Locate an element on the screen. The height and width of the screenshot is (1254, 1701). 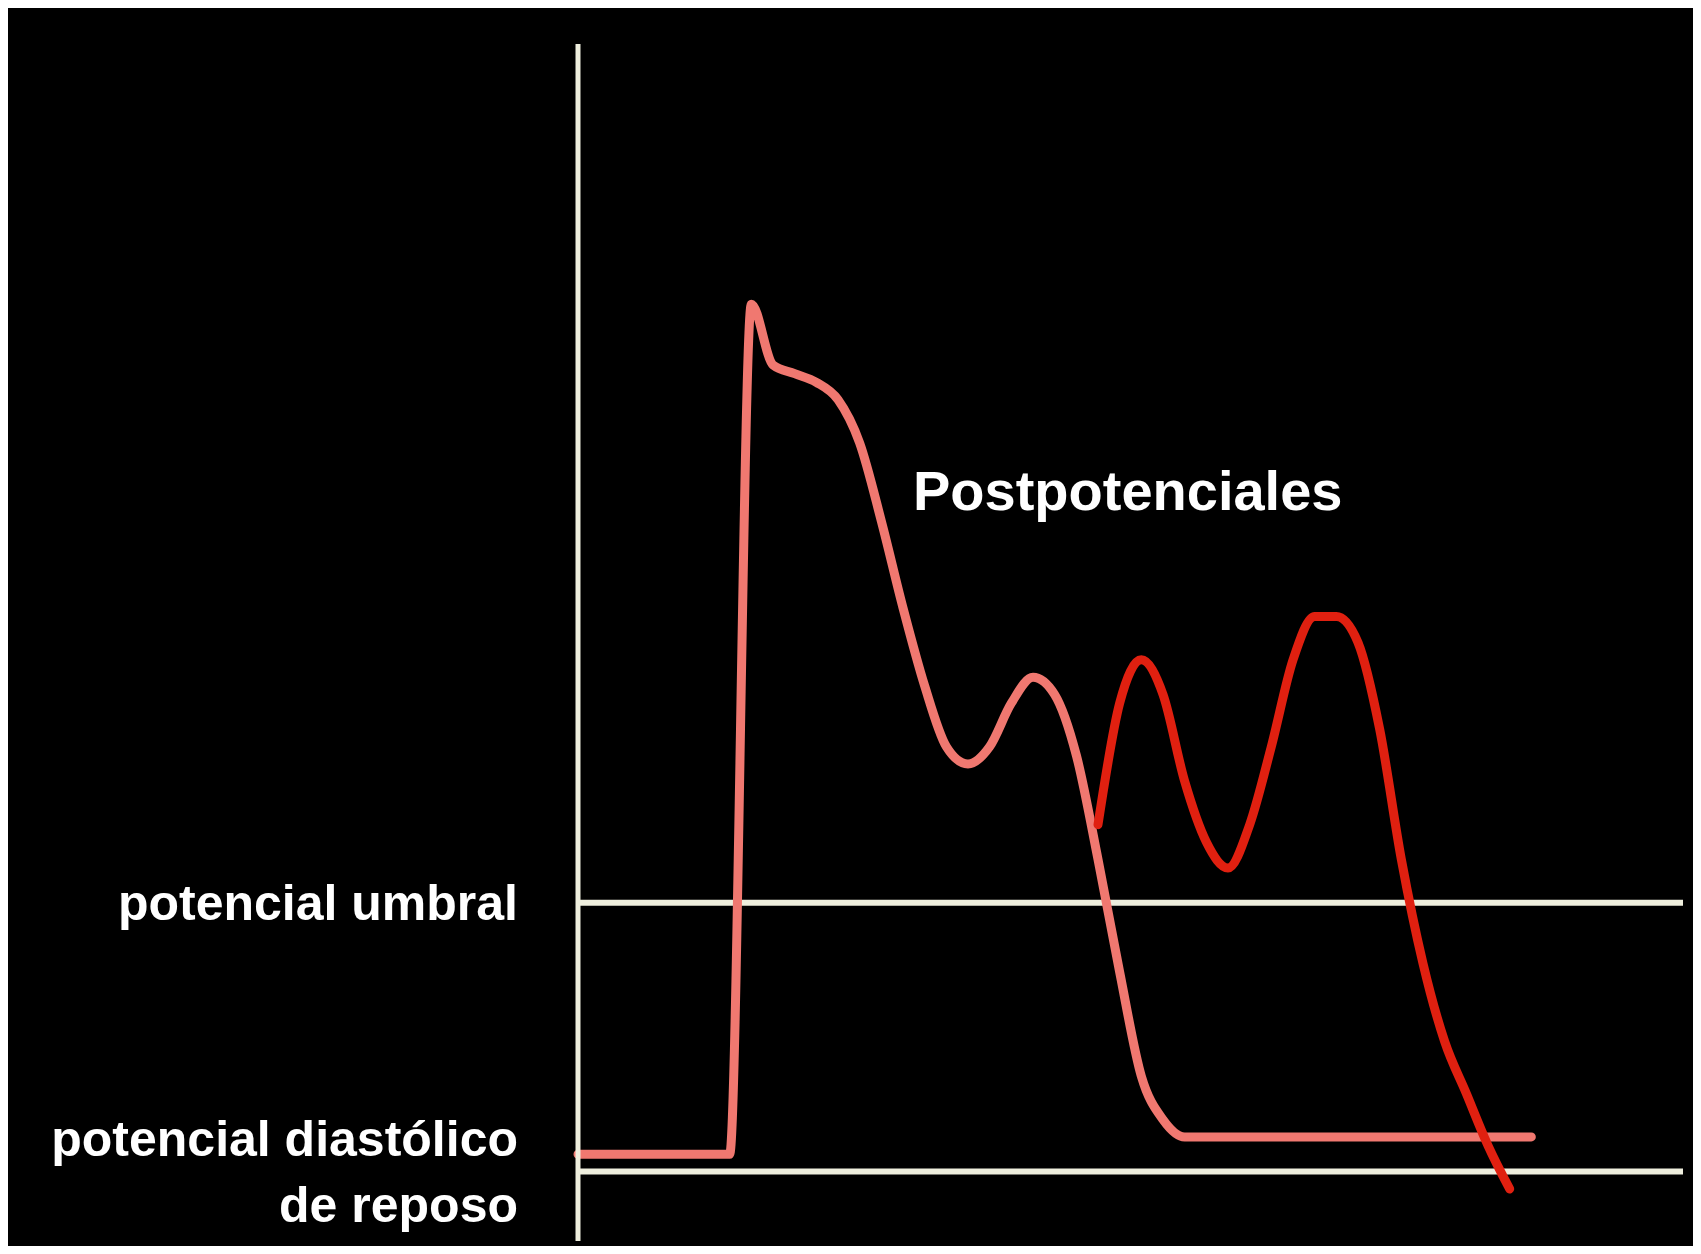
ref-line-label: potencial diastólico de reposo is located at coordinates (284, 1171).